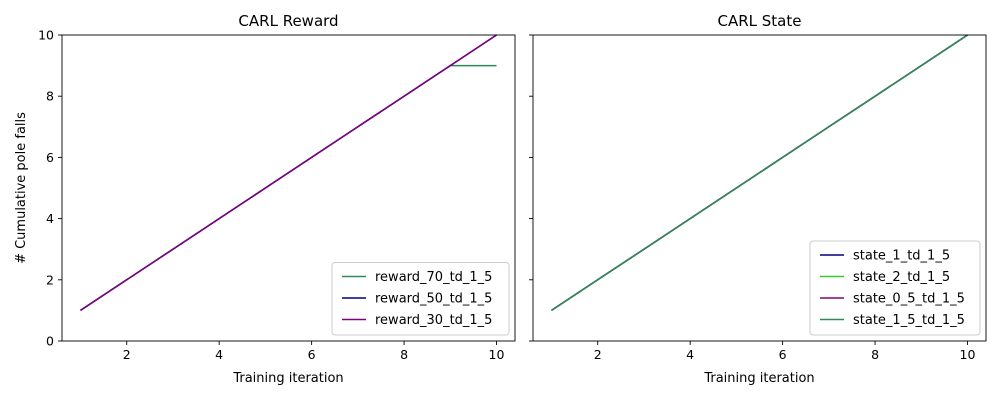  Describe the element at coordinates (50, 341) in the screenshot. I see `y-tick-label: 0` at that location.